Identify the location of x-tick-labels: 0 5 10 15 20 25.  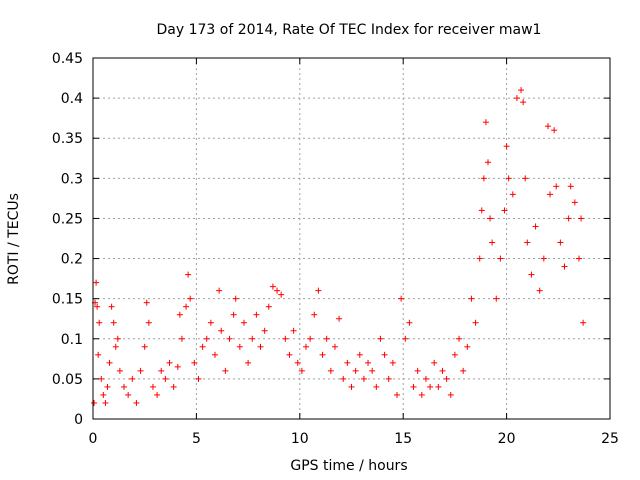
(354, 439).